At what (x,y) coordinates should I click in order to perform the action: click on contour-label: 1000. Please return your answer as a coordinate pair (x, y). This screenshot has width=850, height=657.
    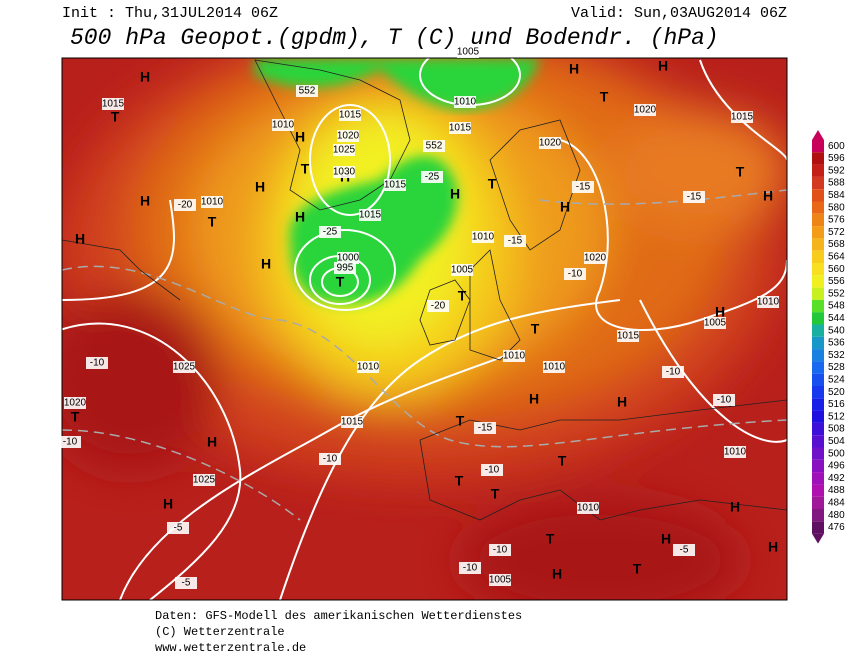
    Looking at the image, I should click on (348, 258).